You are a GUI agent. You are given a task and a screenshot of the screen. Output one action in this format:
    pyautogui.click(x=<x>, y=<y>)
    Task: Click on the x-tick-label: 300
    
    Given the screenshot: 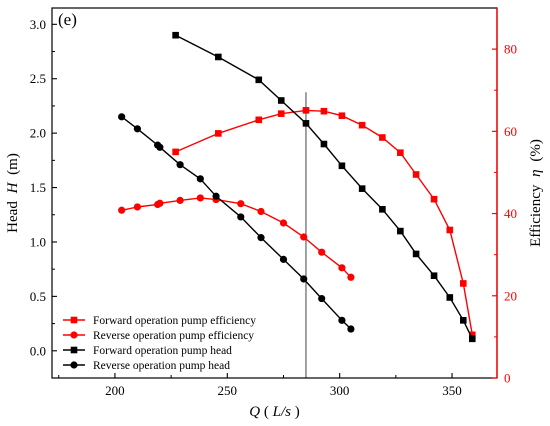 What is the action you would take?
    pyautogui.click(x=340, y=390)
    